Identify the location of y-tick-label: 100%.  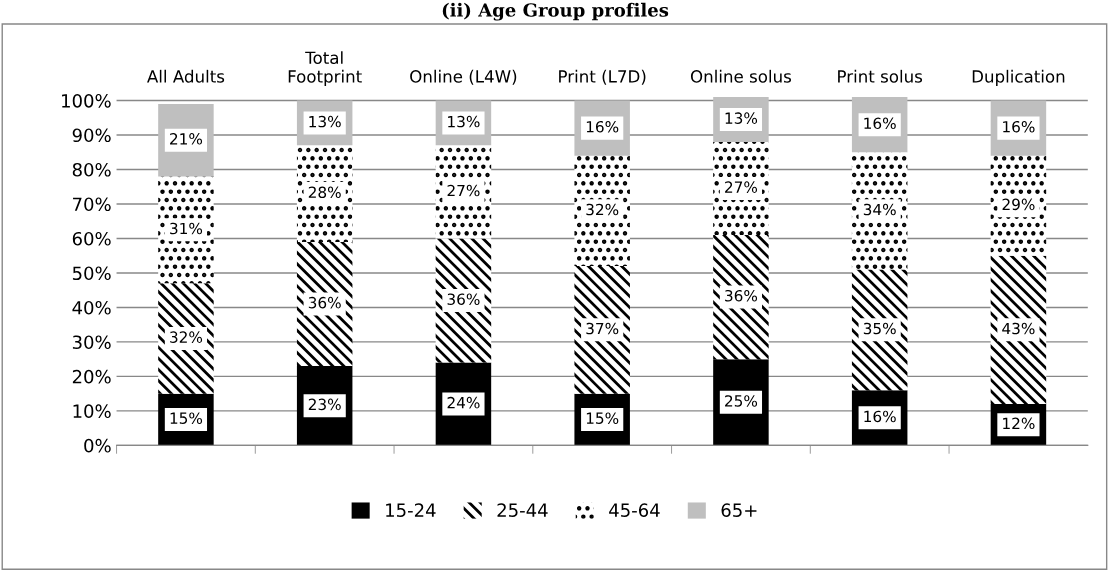
(86, 100).